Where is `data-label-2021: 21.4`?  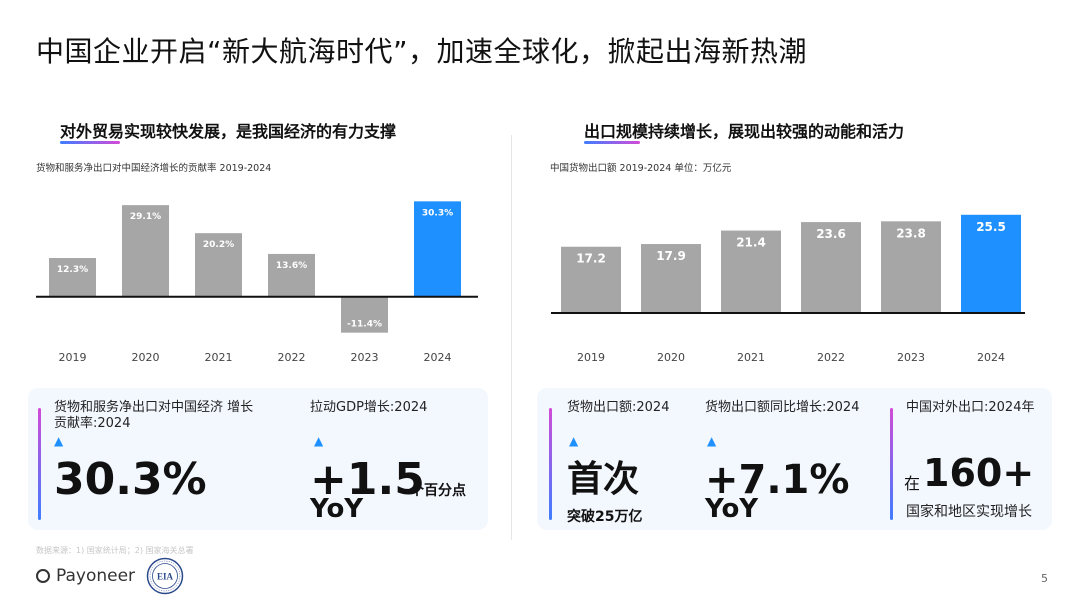 data-label-2021: 21.4 is located at coordinates (751, 243).